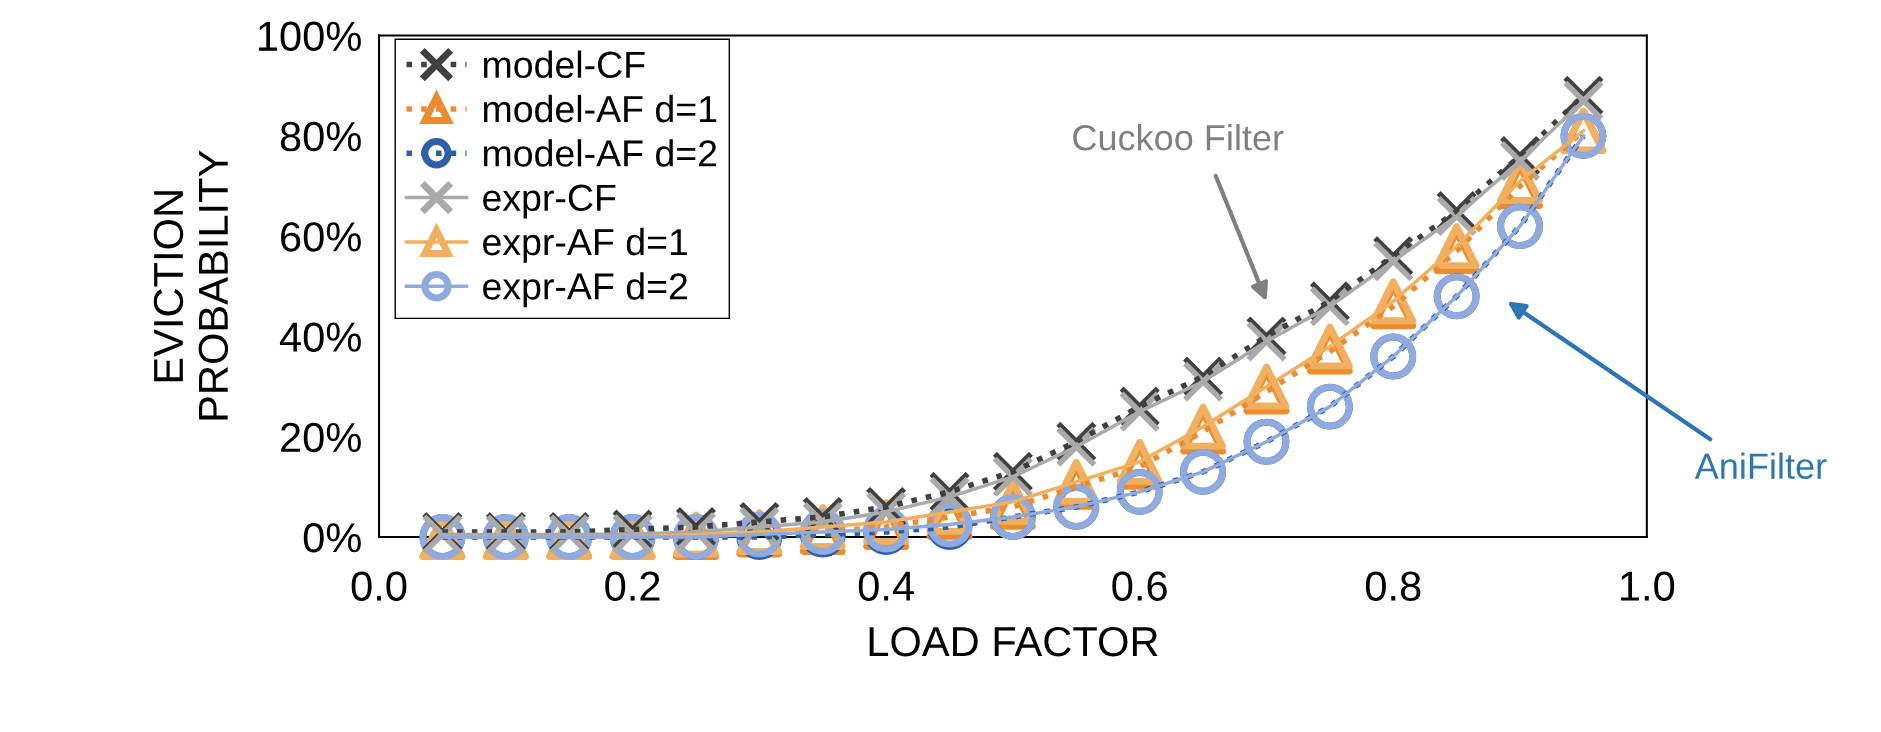 This screenshot has height=732, width=1881. I want to click on y-tick-label: 20%, so click(321, 437).